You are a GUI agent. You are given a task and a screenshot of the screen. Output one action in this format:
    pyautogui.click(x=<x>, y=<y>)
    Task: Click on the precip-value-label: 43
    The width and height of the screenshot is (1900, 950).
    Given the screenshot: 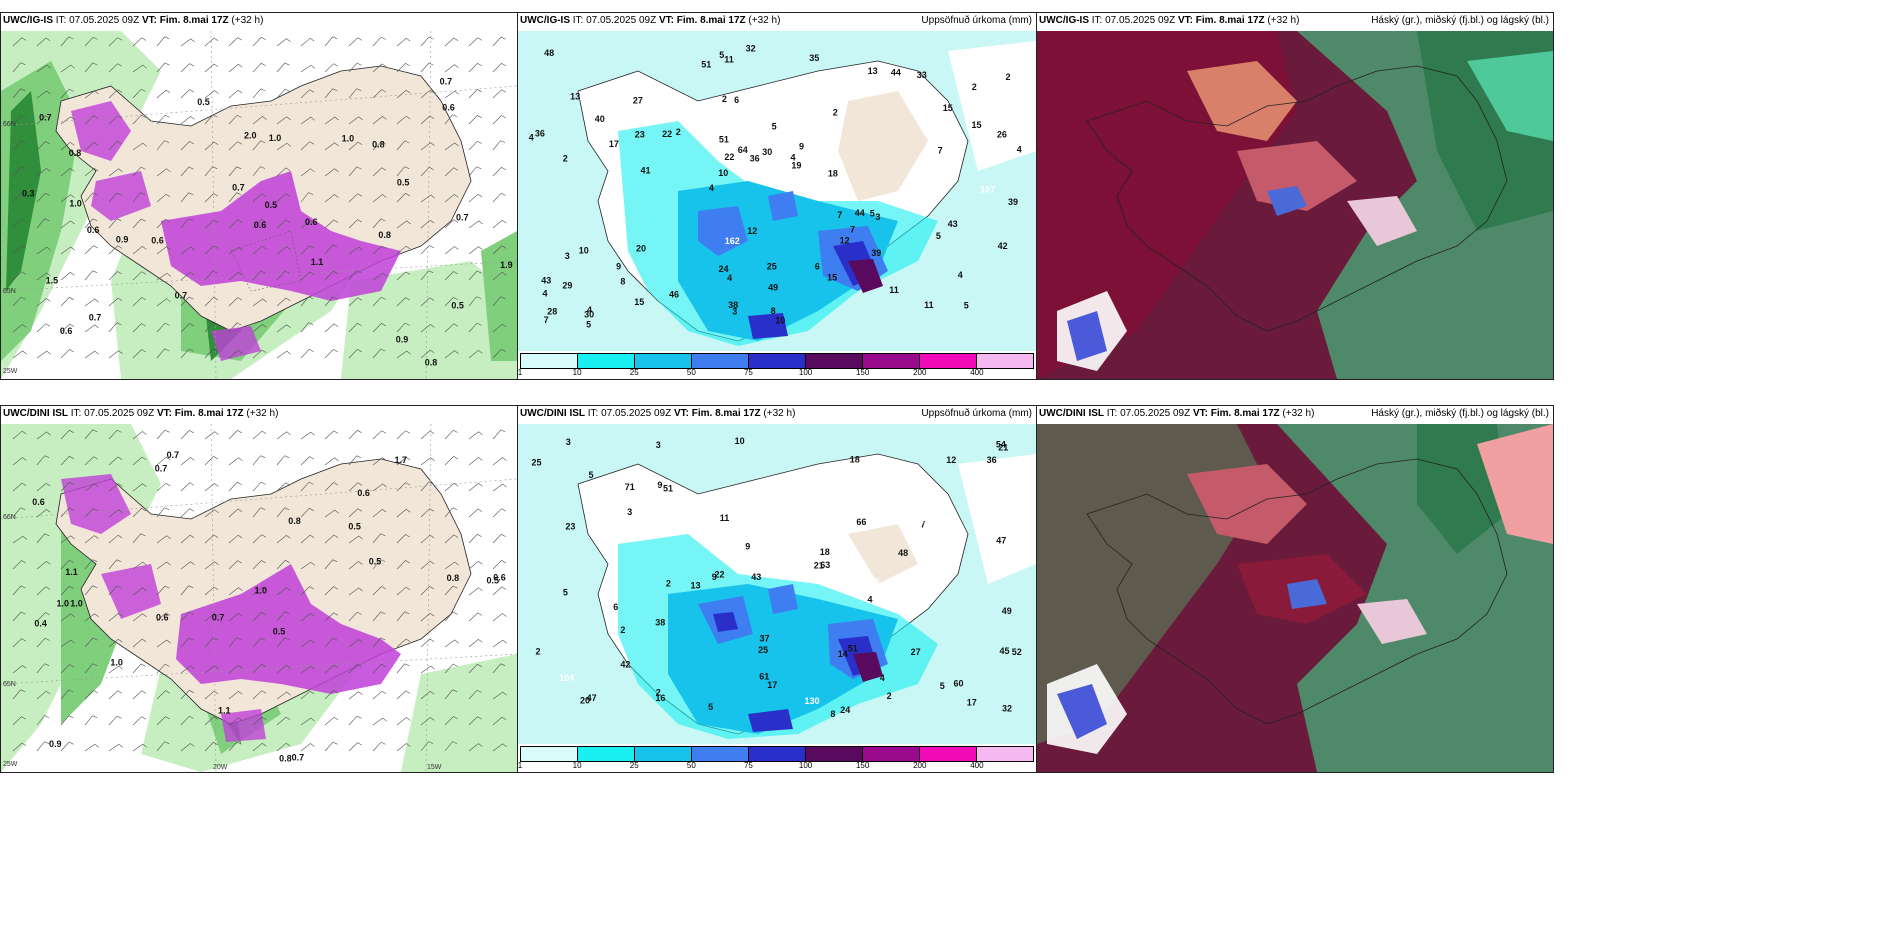 What is the action you would take?
    pyautogui.click(x=953, y=224)
    